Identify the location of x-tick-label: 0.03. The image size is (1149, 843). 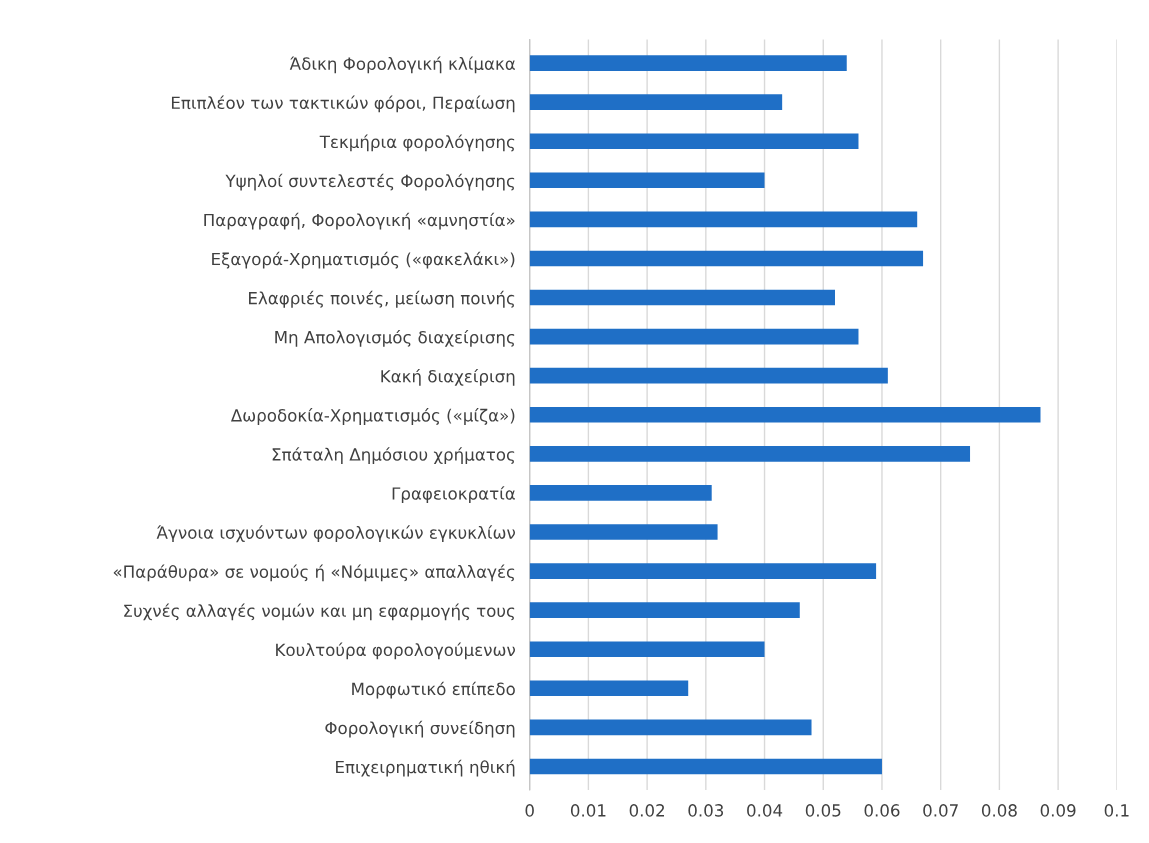
(706, 810).